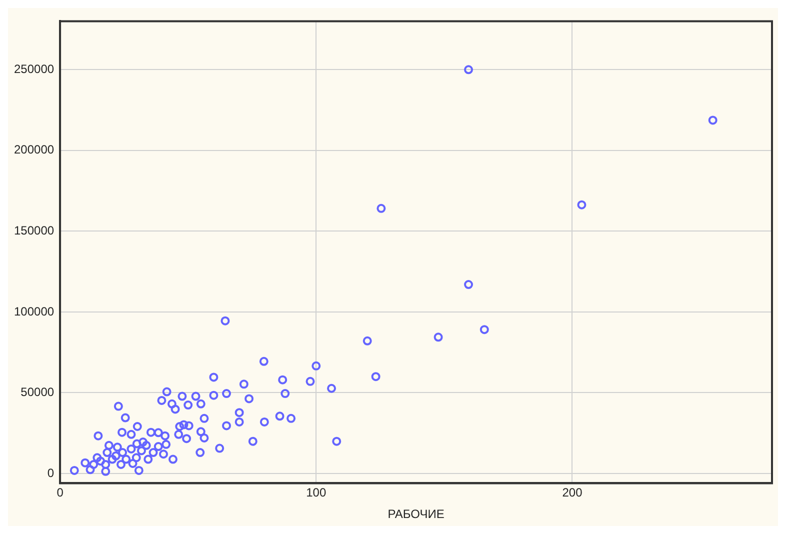 The width and height of the screenshot is (785, 534). I want to click on x-tick-label: 0, so click(60, 493).